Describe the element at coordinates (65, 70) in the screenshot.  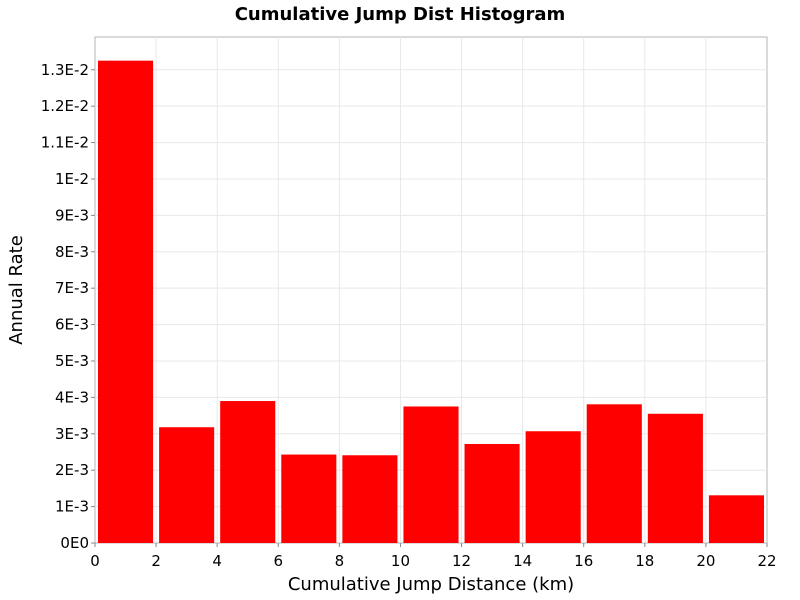
I see `y-tick-label: 1.3E-2` at that location.